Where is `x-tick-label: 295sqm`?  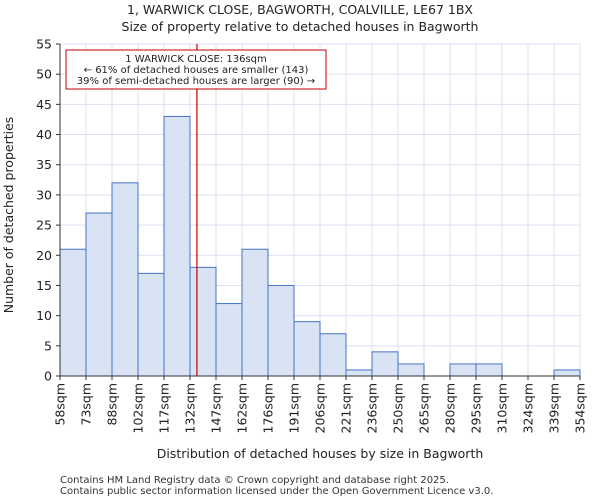
x-tick-label: 295sqm is located at coordinates (476, 408).